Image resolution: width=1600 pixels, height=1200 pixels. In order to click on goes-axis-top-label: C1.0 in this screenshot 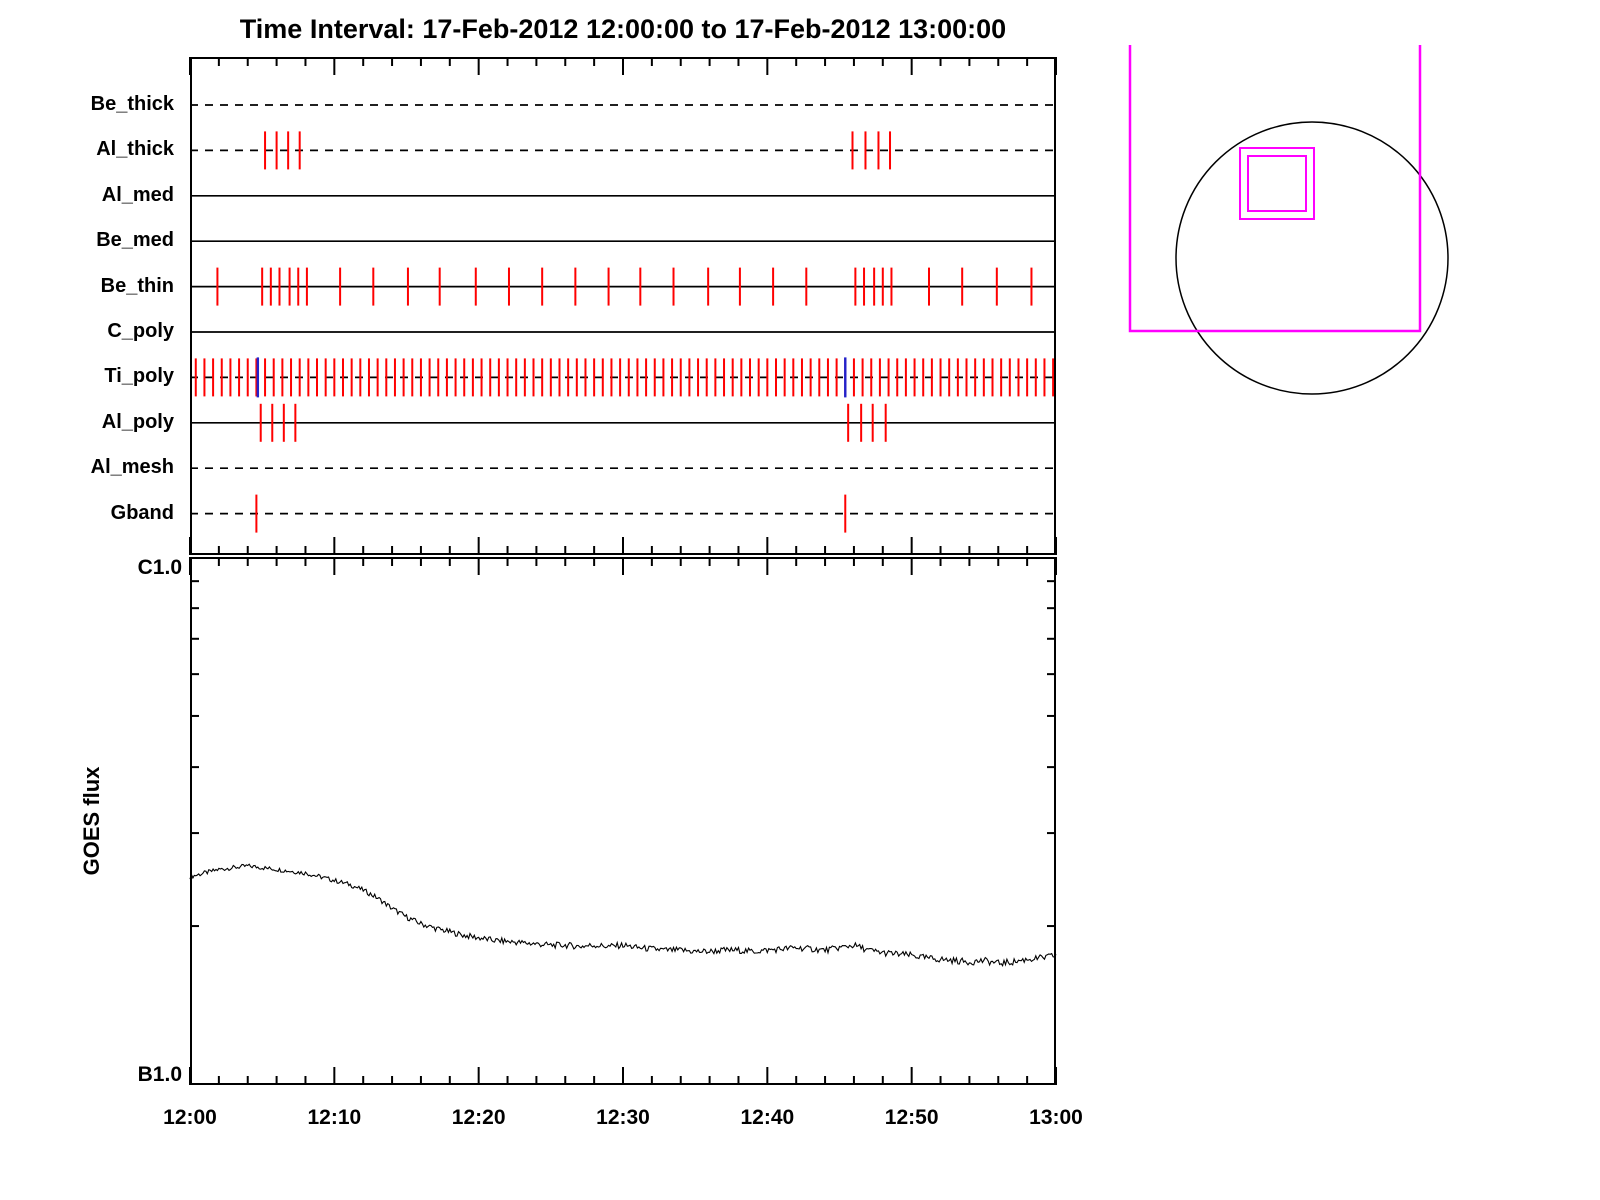, I will do `click(159, 567)`.